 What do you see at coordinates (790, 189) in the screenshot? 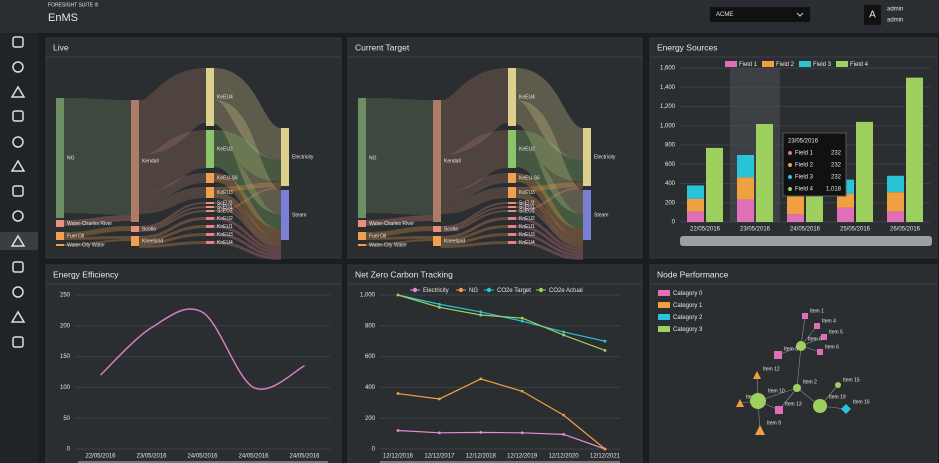
I see `tooltip-dot` at bounding box center [790, 189].